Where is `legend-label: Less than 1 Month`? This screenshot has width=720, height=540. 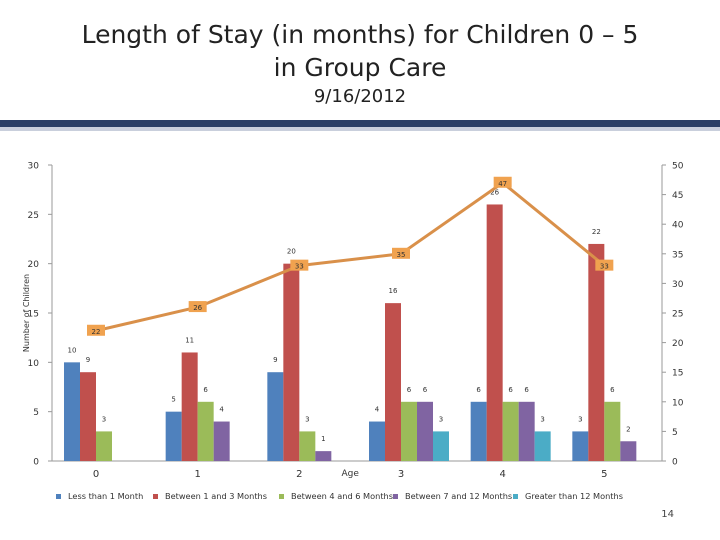 legend-label: Less than 1 Month is located at coordinates (105, 496).